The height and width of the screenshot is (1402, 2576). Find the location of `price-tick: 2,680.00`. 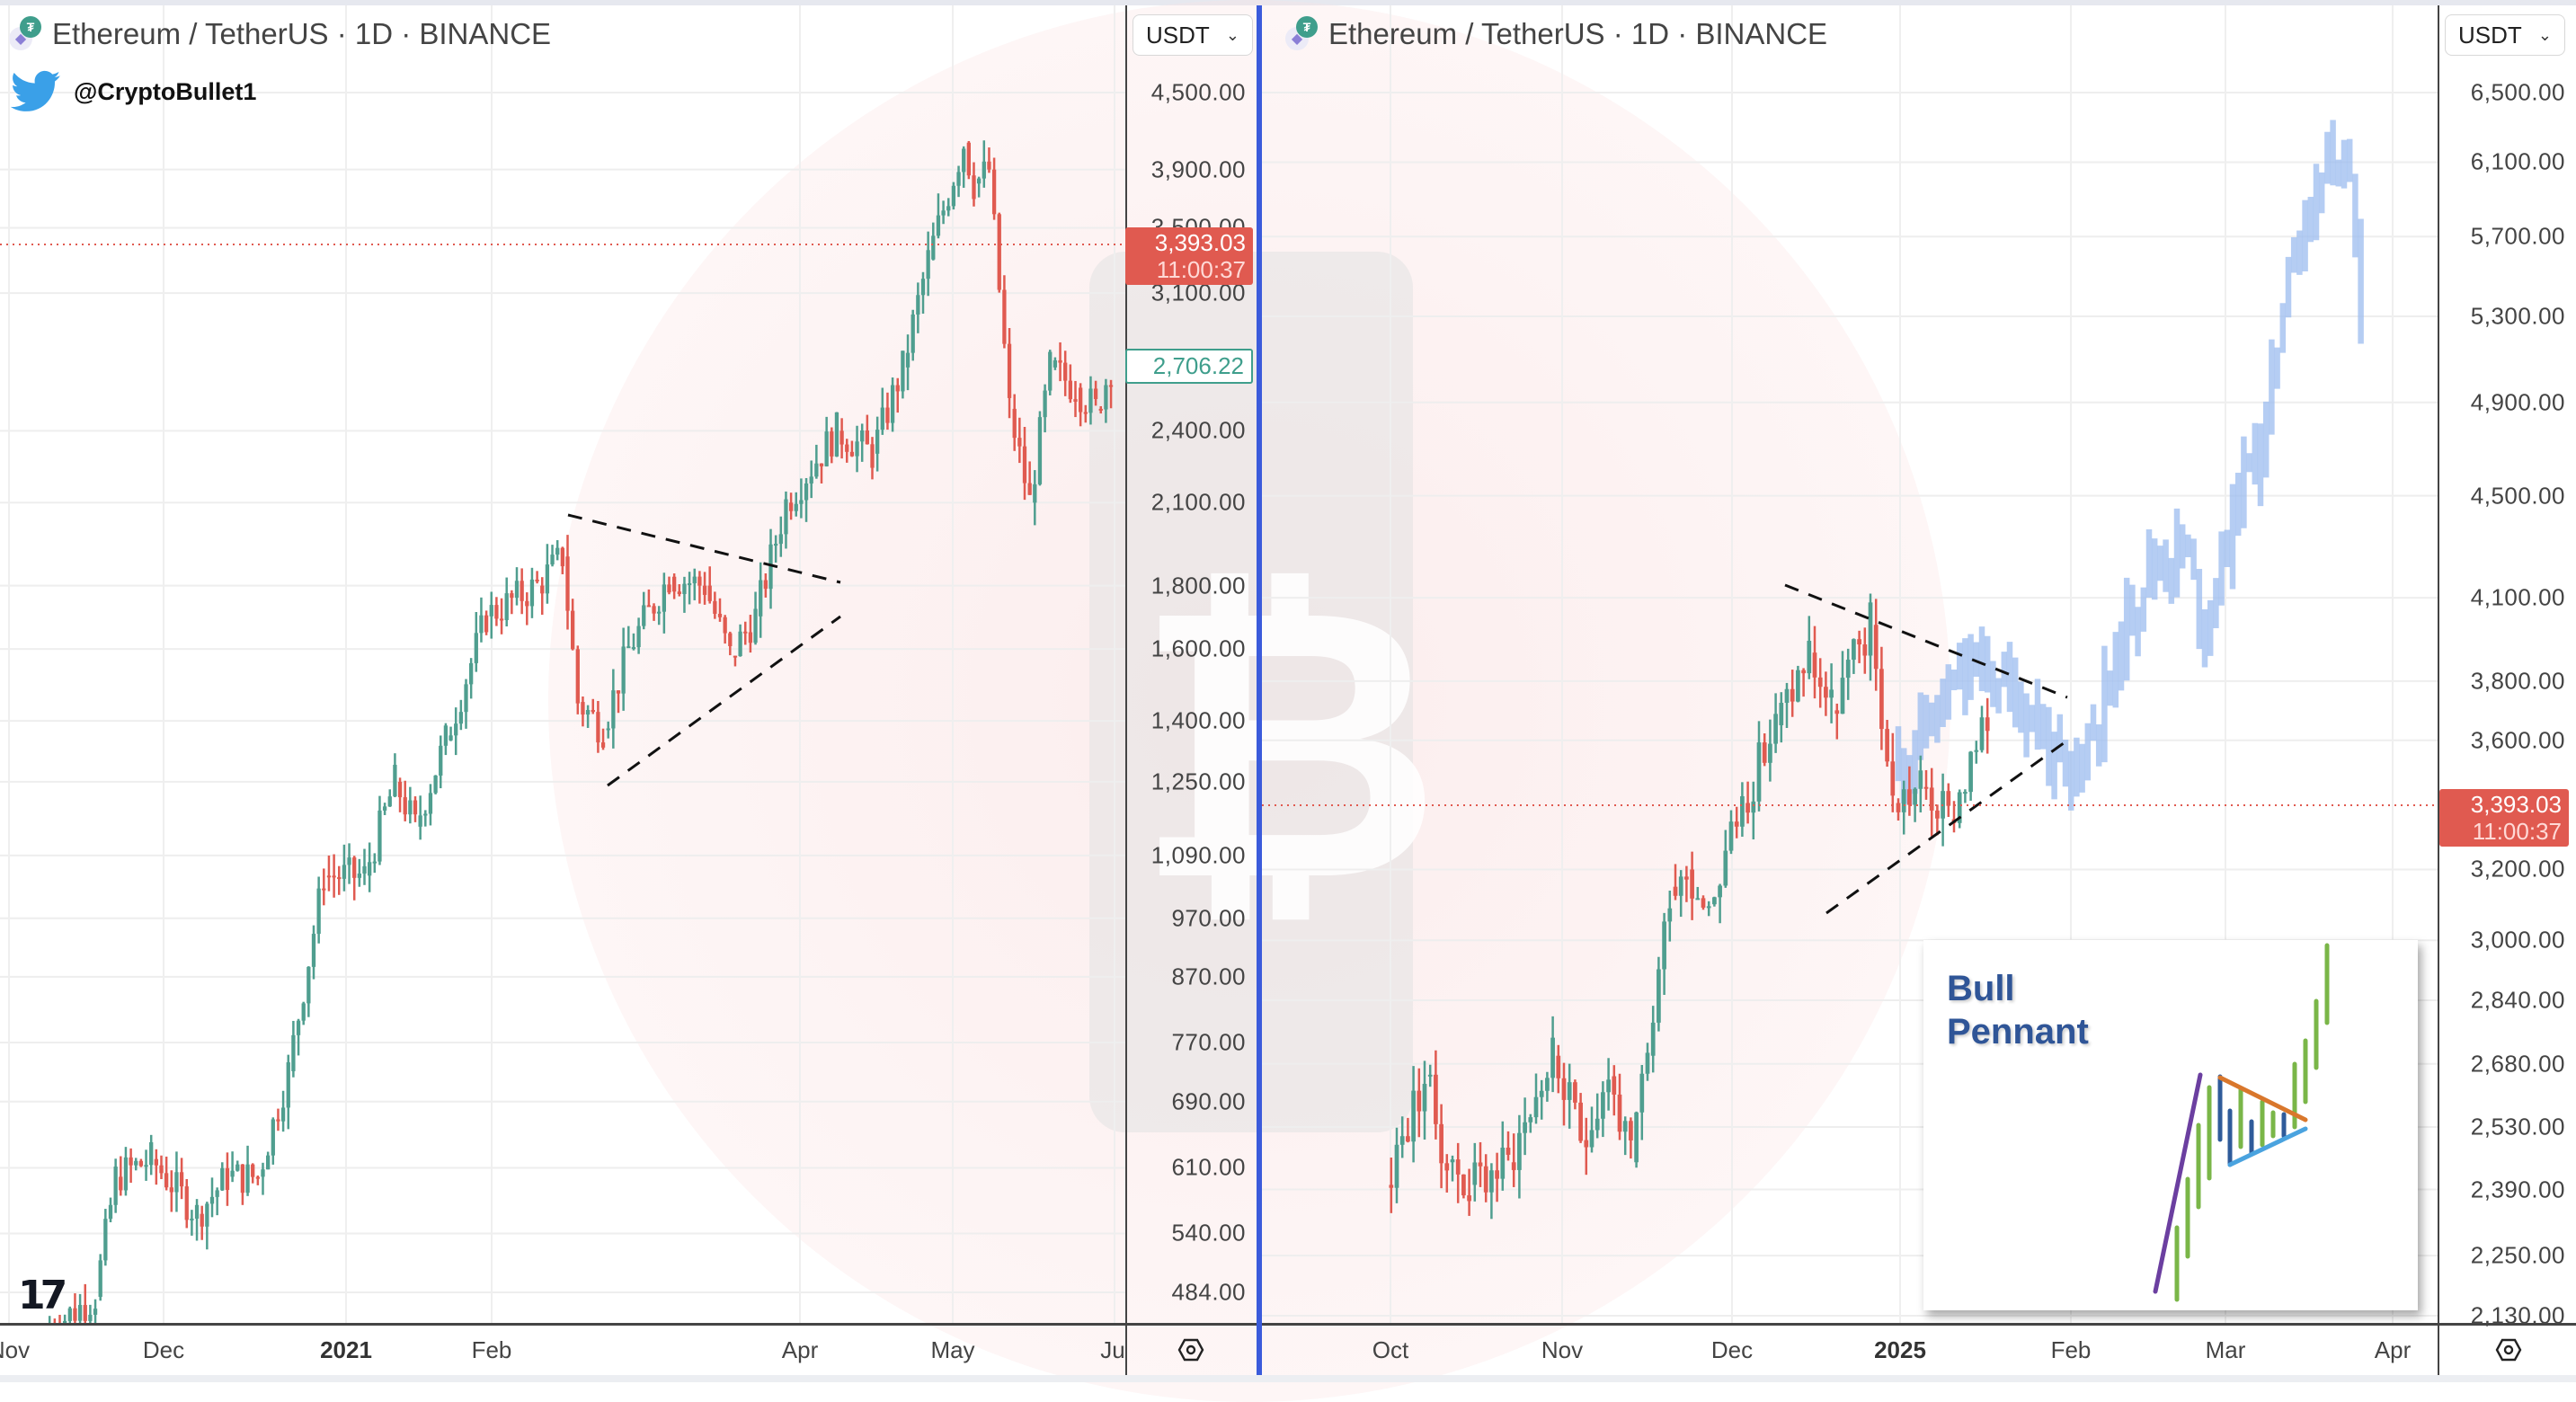

price-tick: 2,680.00 is located at coordinates (2517, 1064).